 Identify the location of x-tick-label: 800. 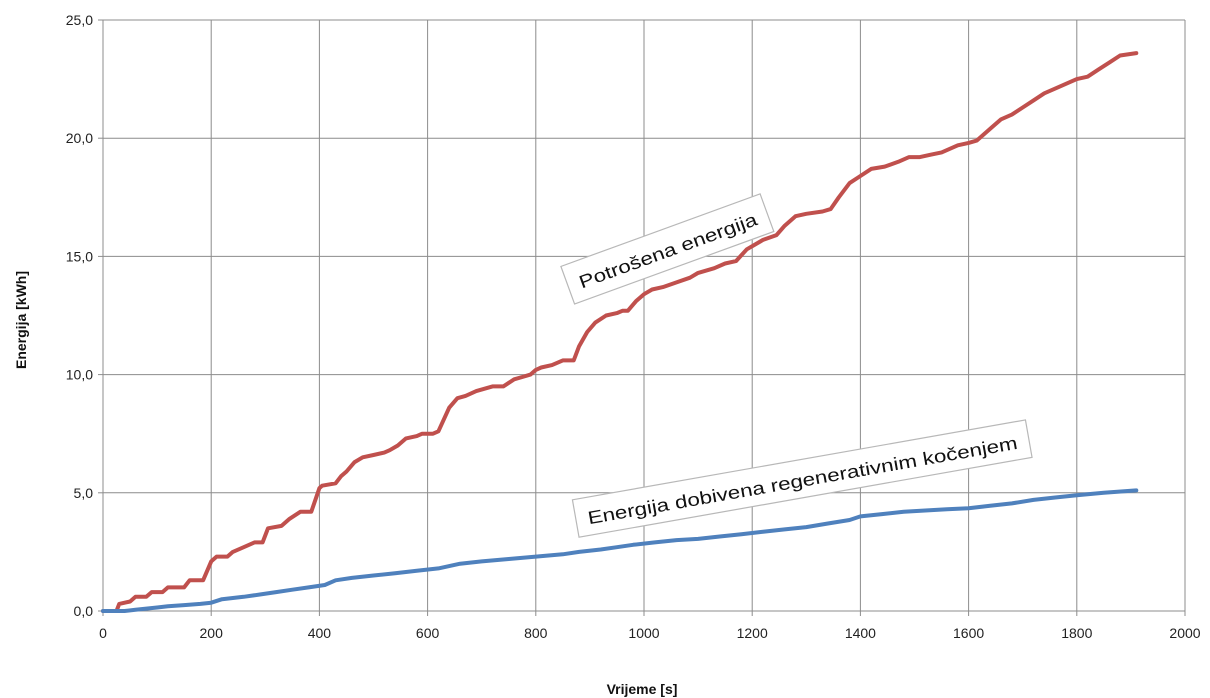
(536, 633).